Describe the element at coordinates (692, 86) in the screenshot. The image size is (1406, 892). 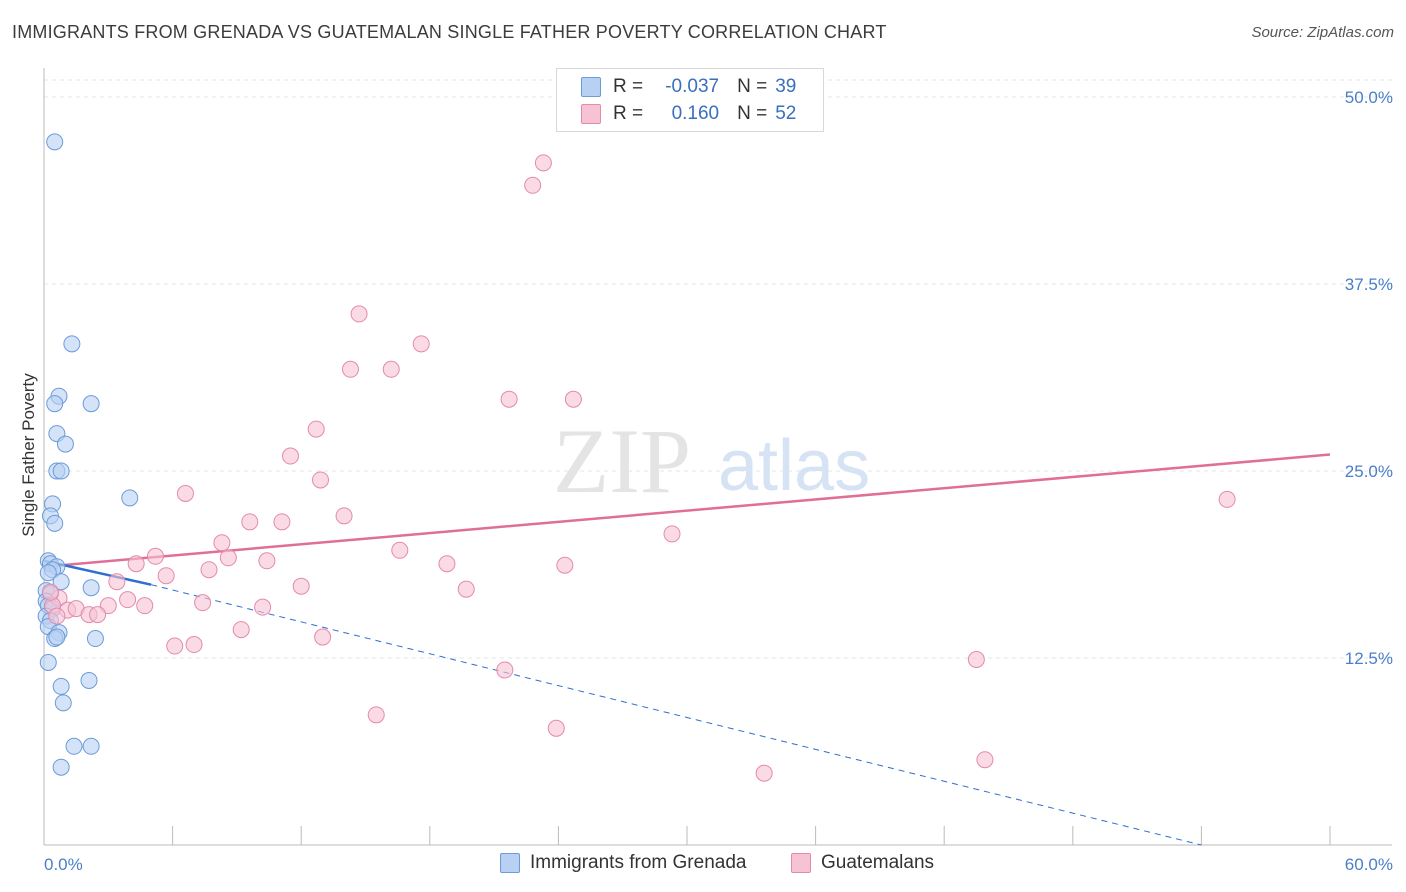
I see `legend-r-value: -0.037` at that location.